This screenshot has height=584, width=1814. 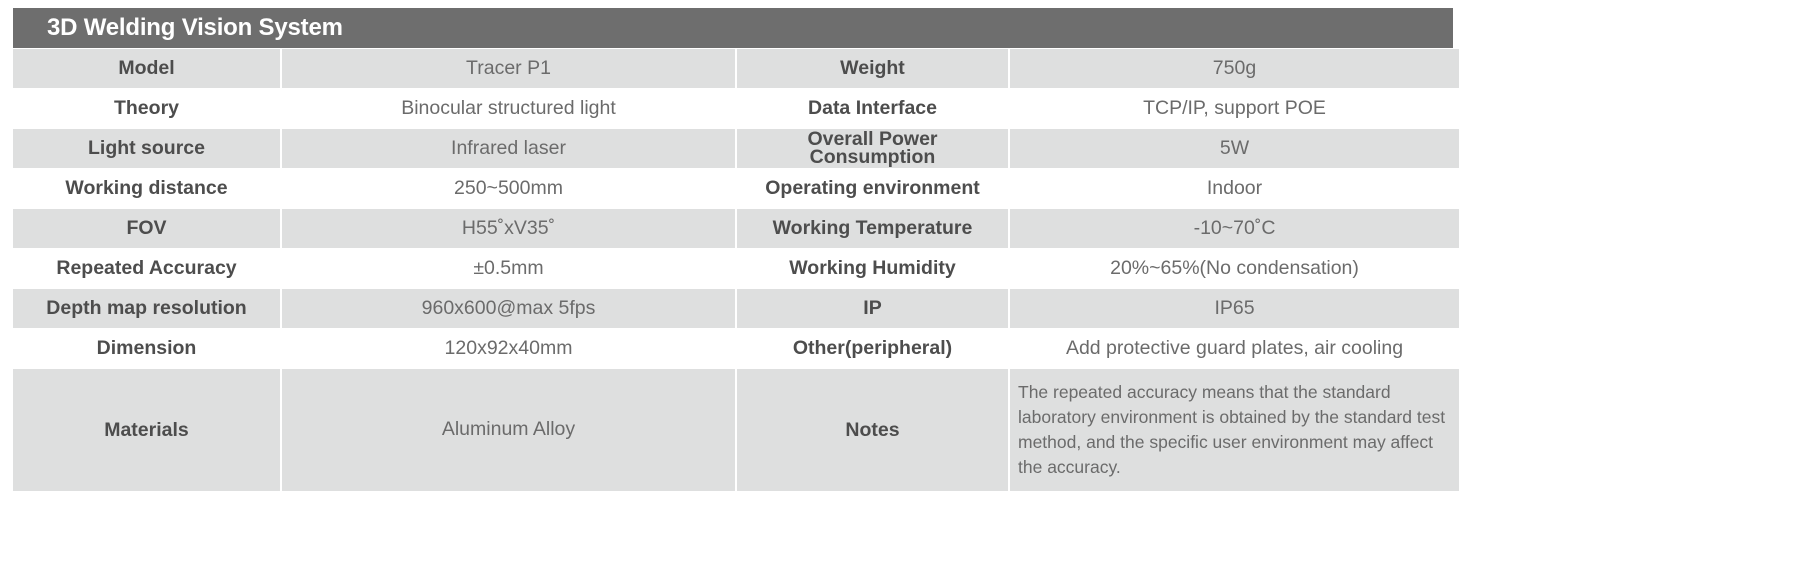 What do you see at coordinates (872, 308) in the screenshot?
I see `spec-label: IP` at bounding box center [872, 308].